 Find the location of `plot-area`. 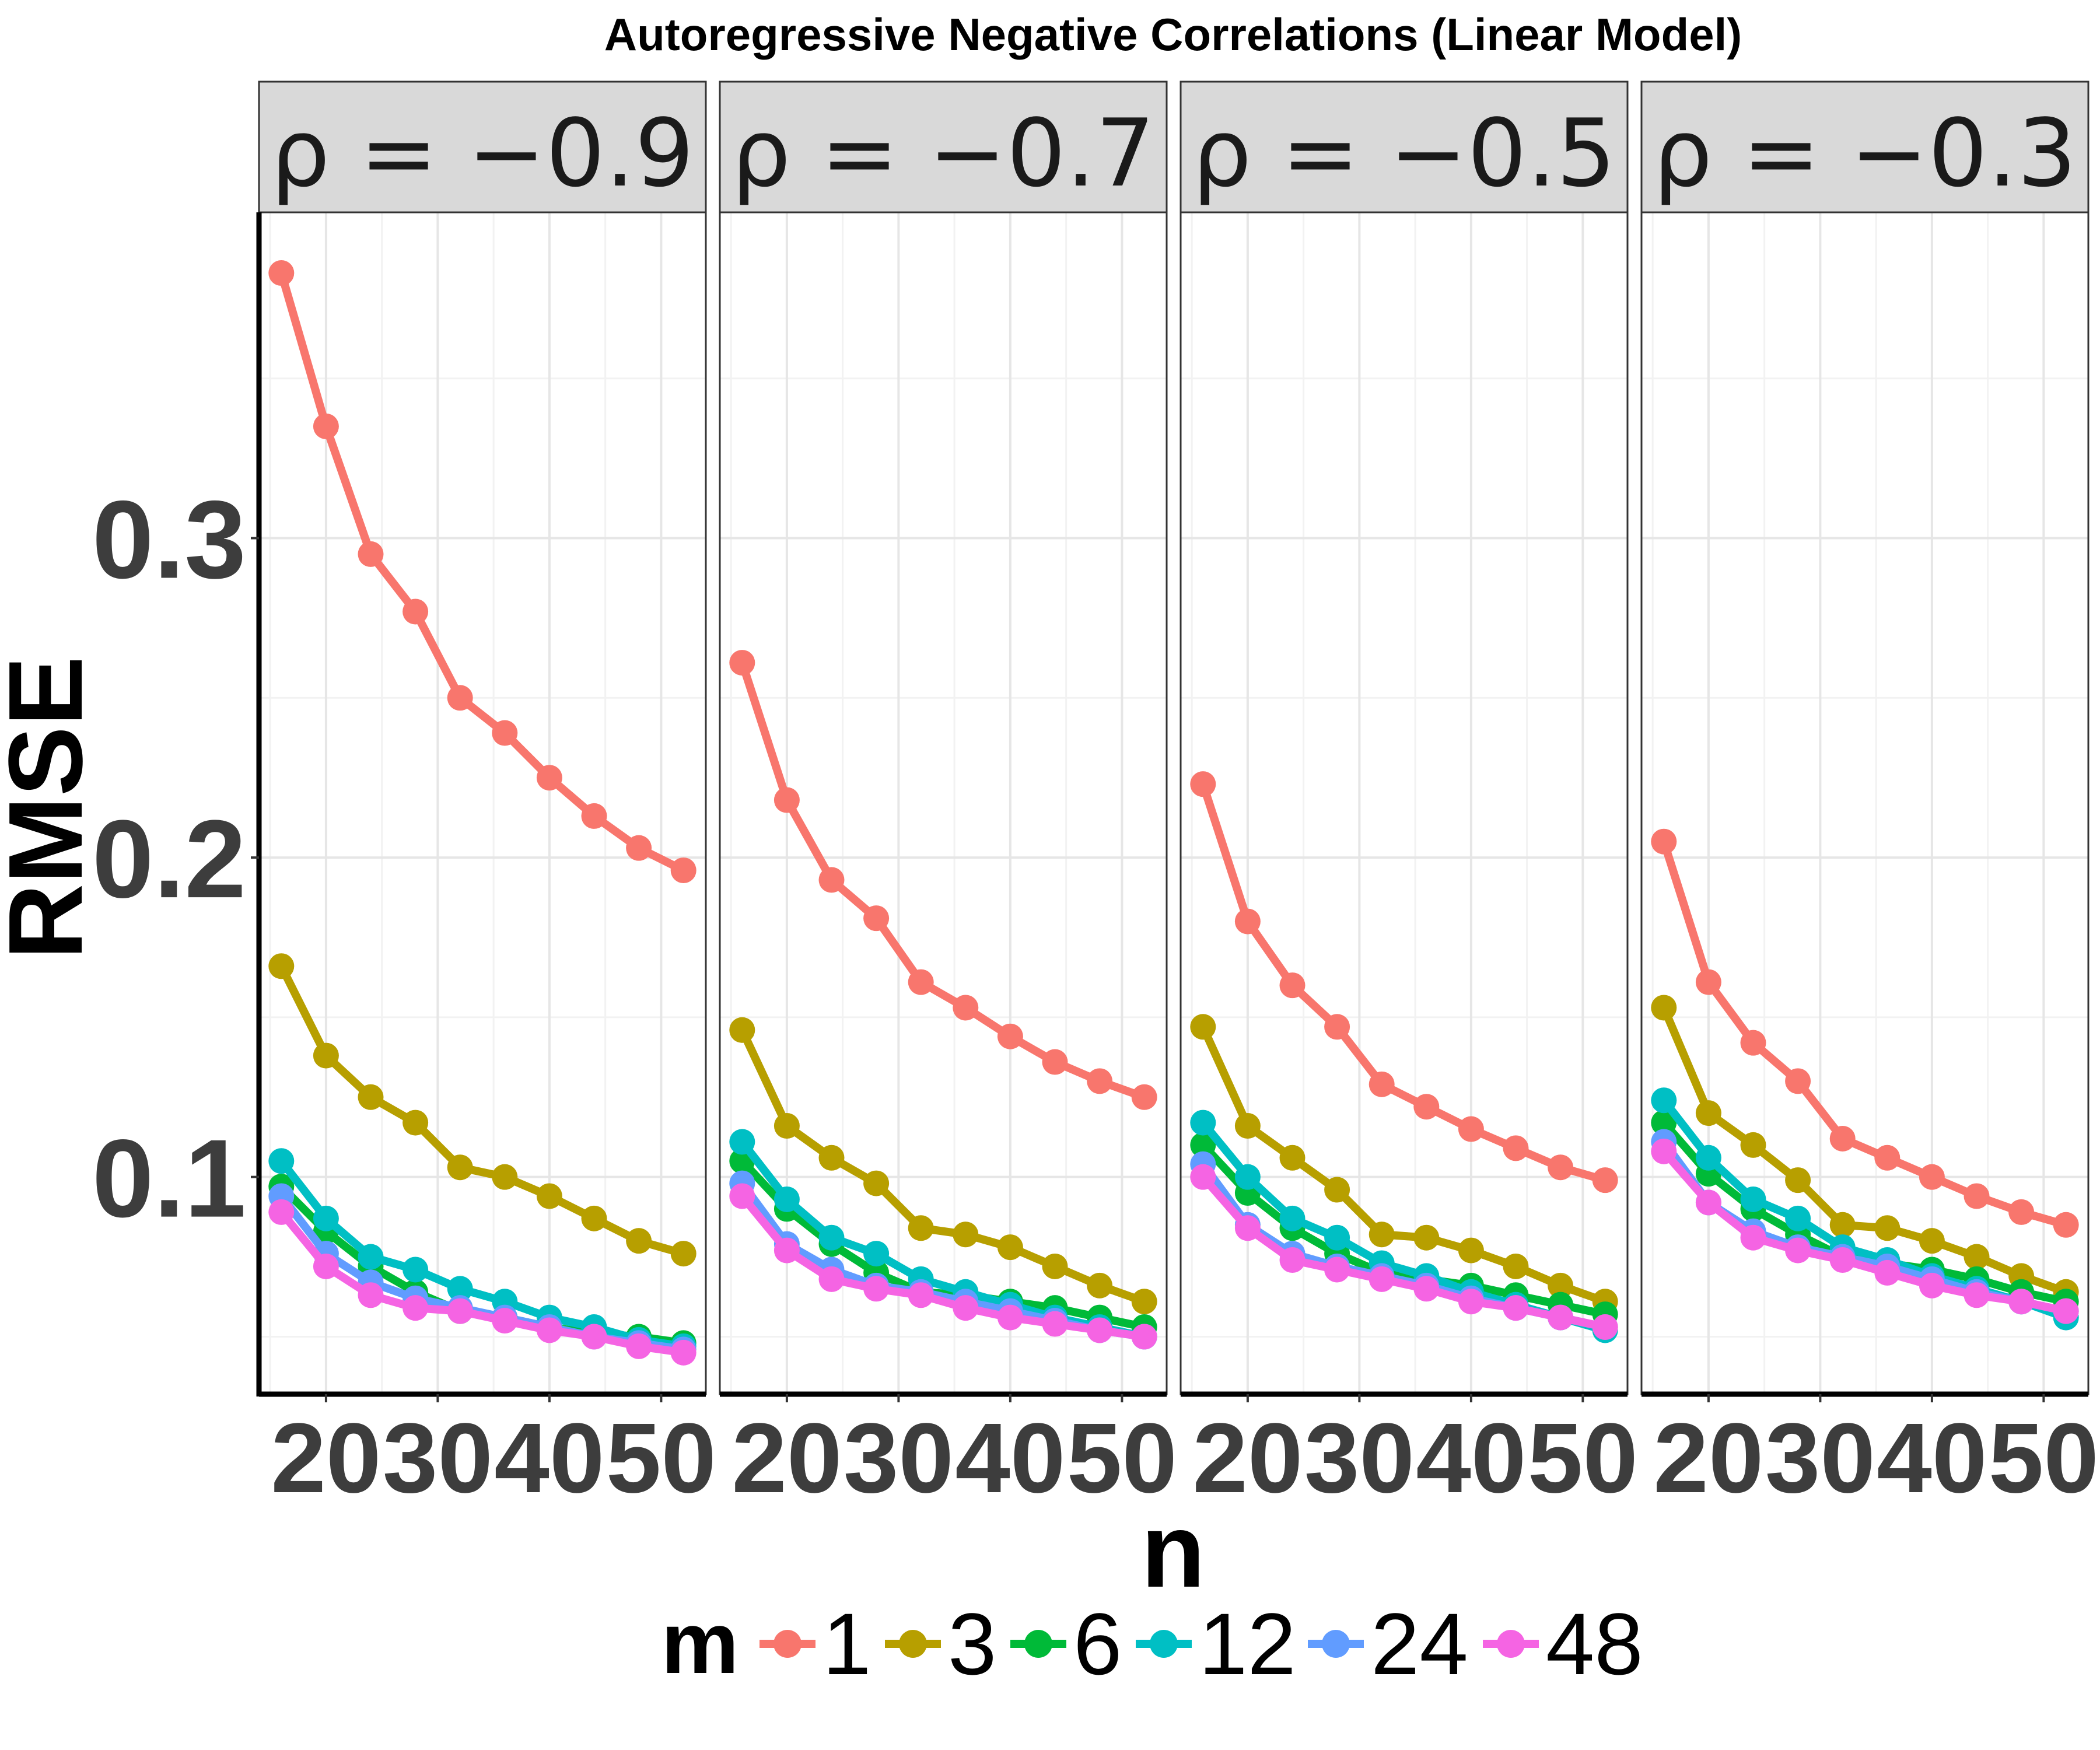

plot-area is located at coordinates (482, 803).